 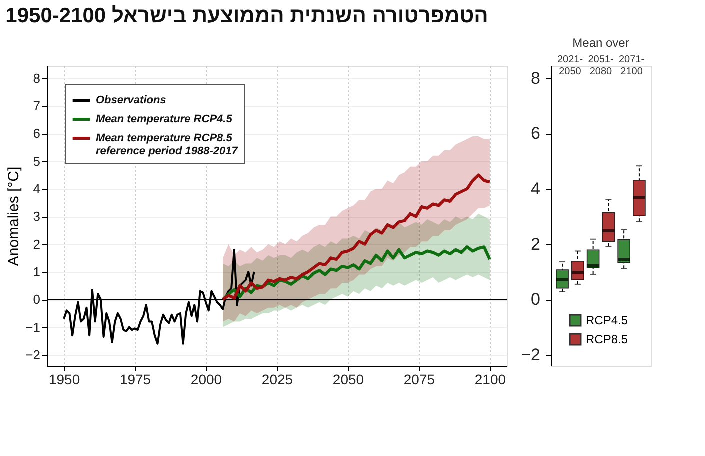 What do you see at coordinates (607, 321) in the screenshot?
I see `legend-label: RCP4.5` at bounding box center [607, 321].